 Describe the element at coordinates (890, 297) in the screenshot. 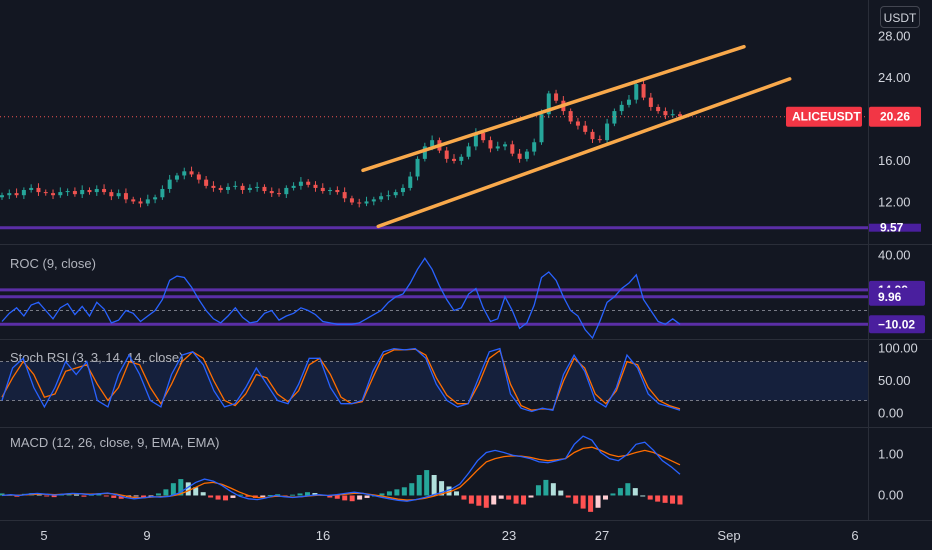

I see `roc-level-value: 9.96` at that location.